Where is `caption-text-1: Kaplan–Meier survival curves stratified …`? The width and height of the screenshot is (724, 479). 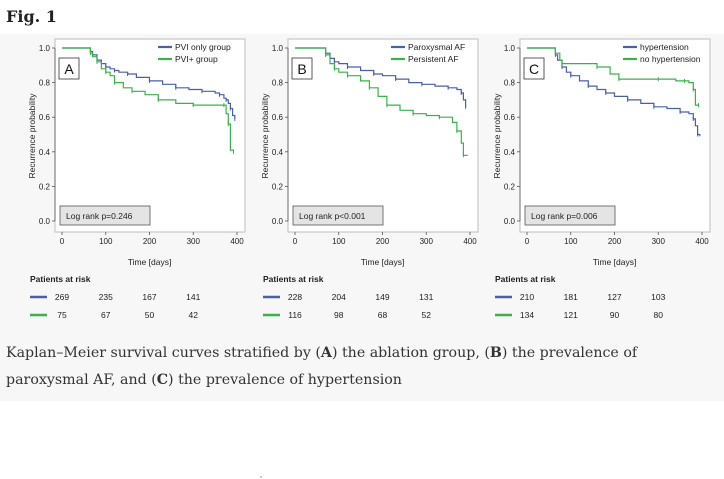
caption-text-1: Kaplan–Meier survival curves stratified … is located at coordinates (163, 353).